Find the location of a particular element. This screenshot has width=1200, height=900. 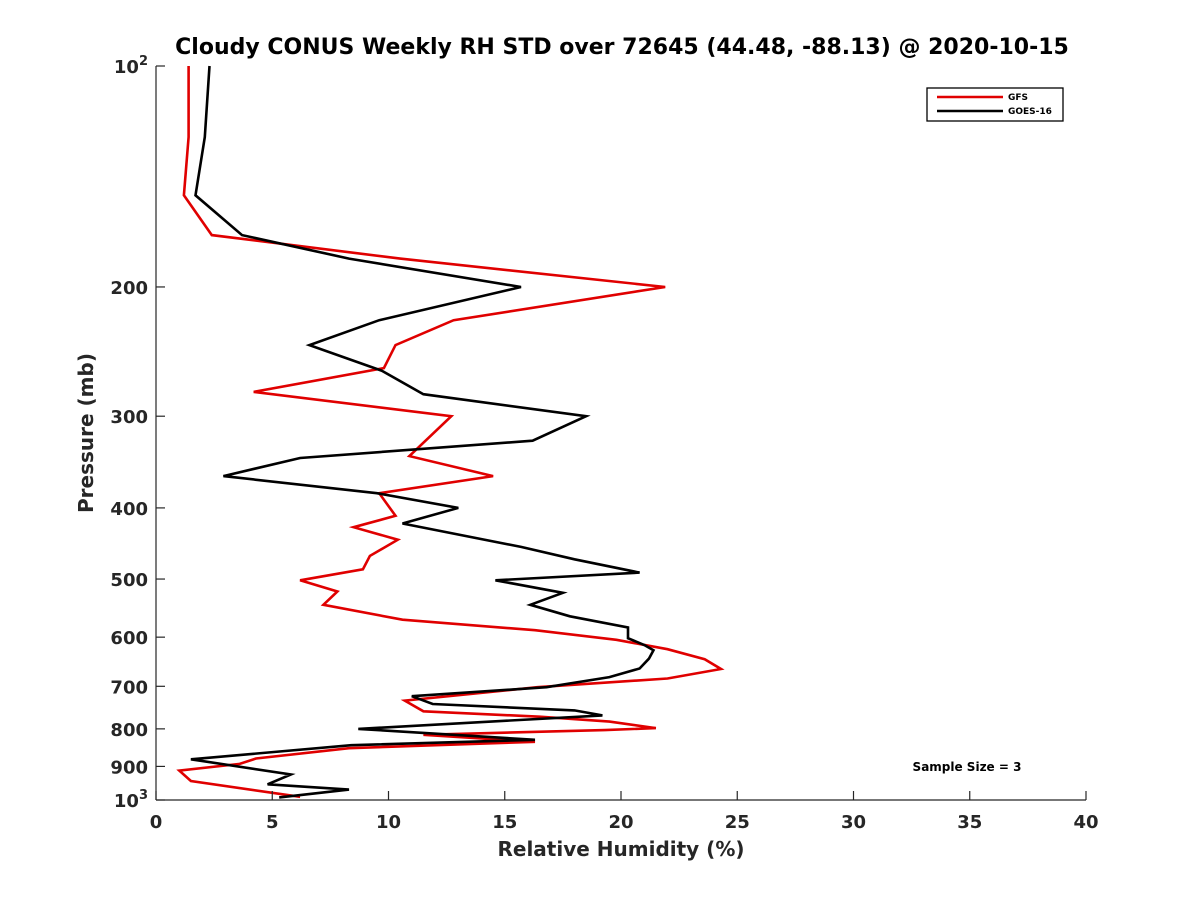

y-tick-label-power: 10² is located at coordinates (131, 66).